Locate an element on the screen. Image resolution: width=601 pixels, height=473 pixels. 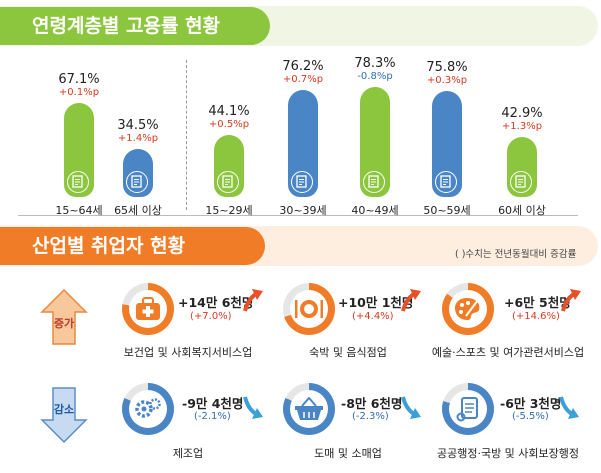
change-label: +1.3%p is located at coordinates (522, 126).